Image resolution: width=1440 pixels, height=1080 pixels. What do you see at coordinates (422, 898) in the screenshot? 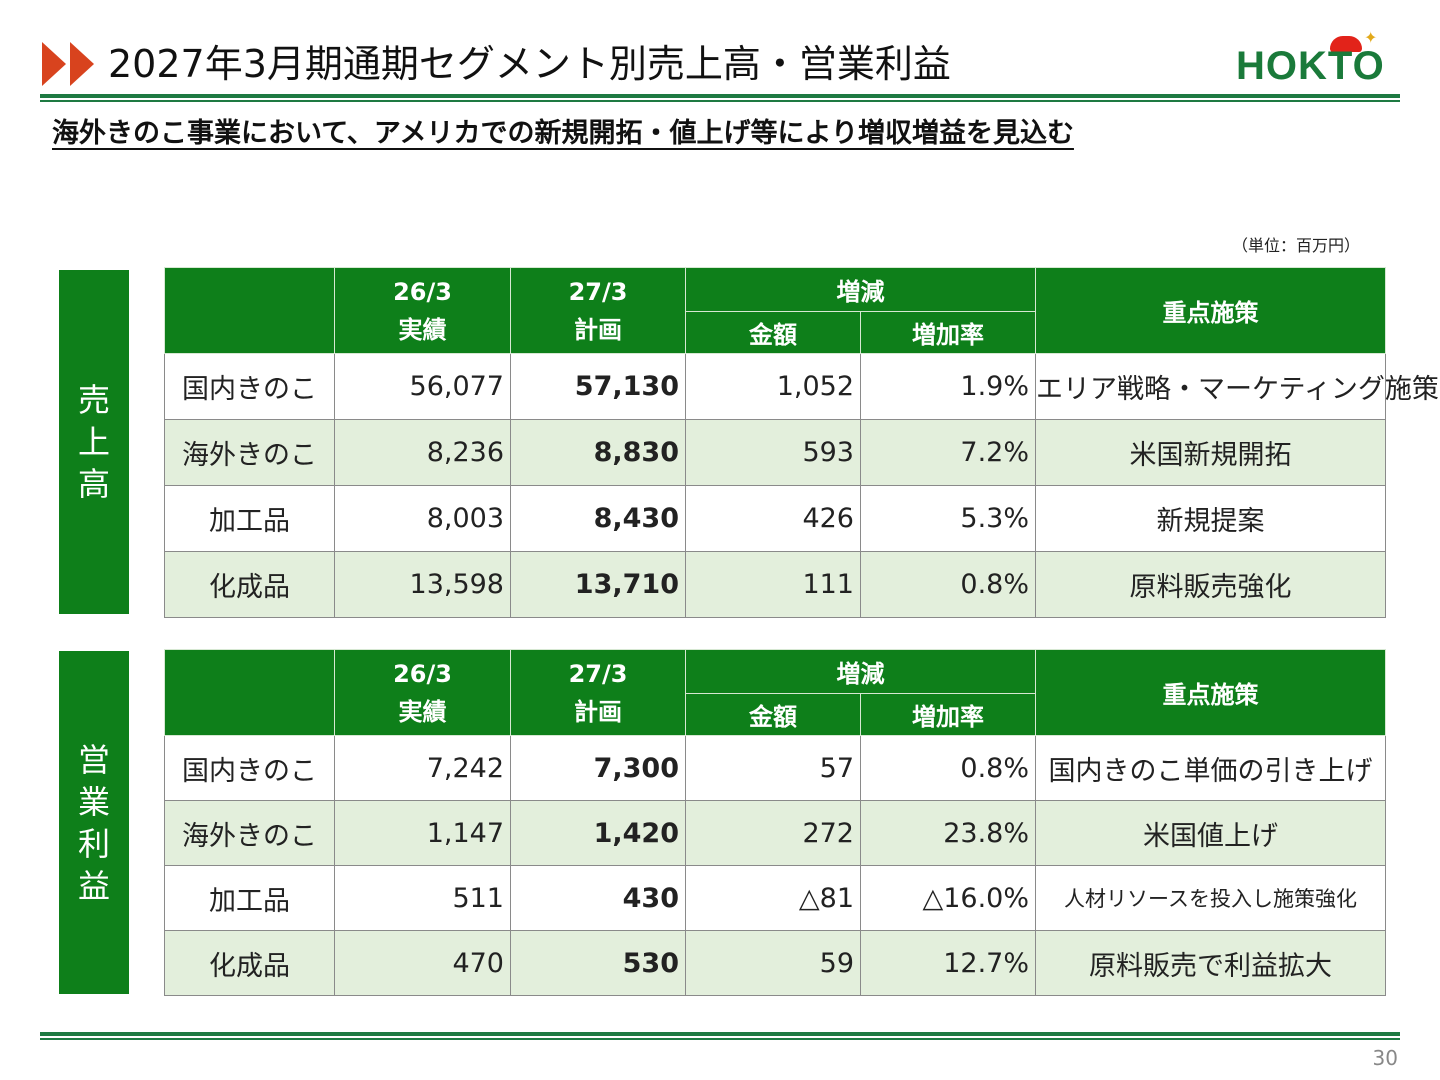
I see `actual-value: 511` at bounding box center [422, 898].